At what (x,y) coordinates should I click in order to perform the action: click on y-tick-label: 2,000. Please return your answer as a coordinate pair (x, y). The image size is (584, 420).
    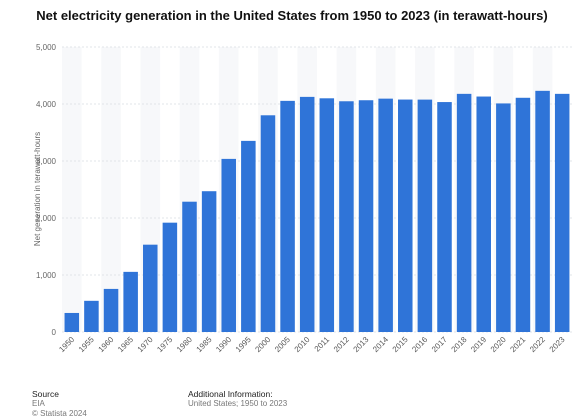
    Looking at the image, I should click on (46, 218).